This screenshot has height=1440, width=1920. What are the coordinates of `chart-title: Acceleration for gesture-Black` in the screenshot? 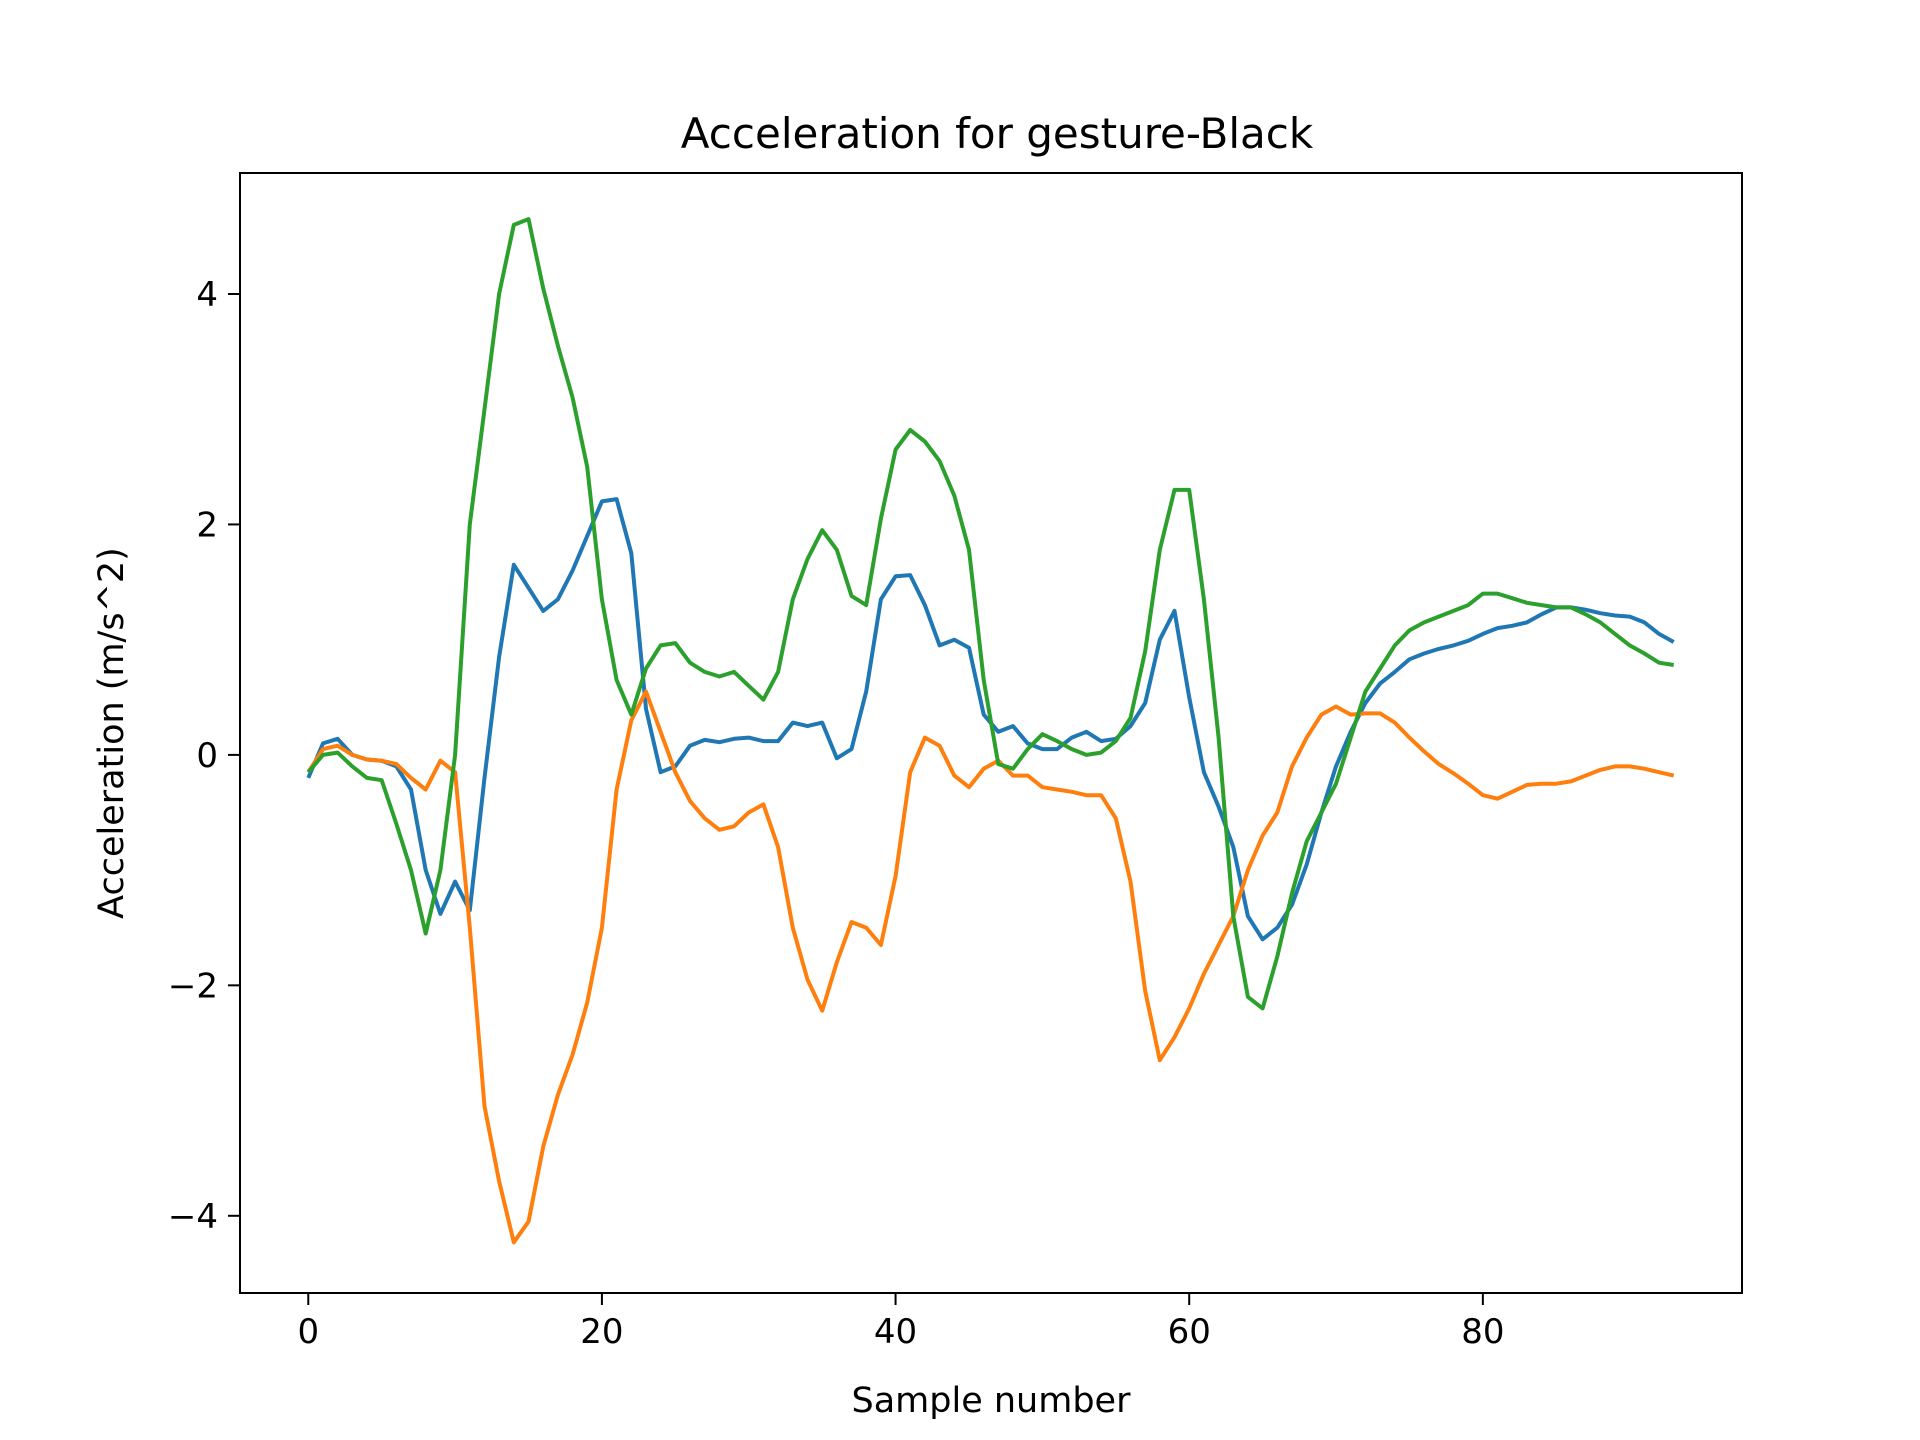 It's located at (997, 133).